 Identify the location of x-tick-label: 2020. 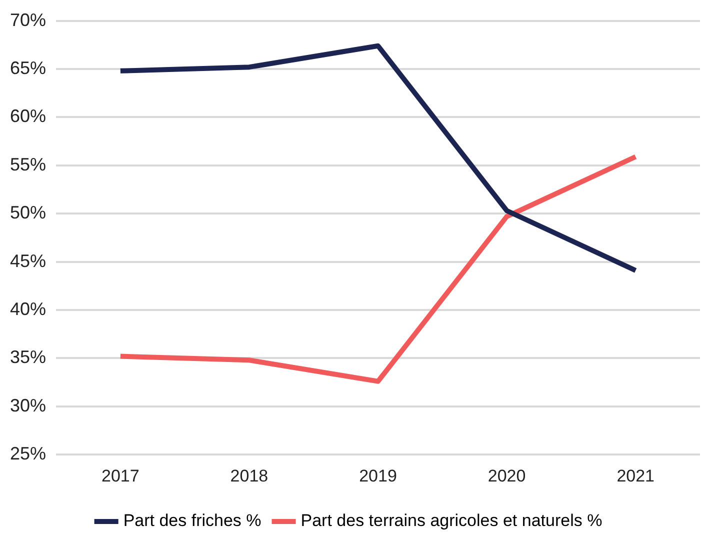
(507, 476).